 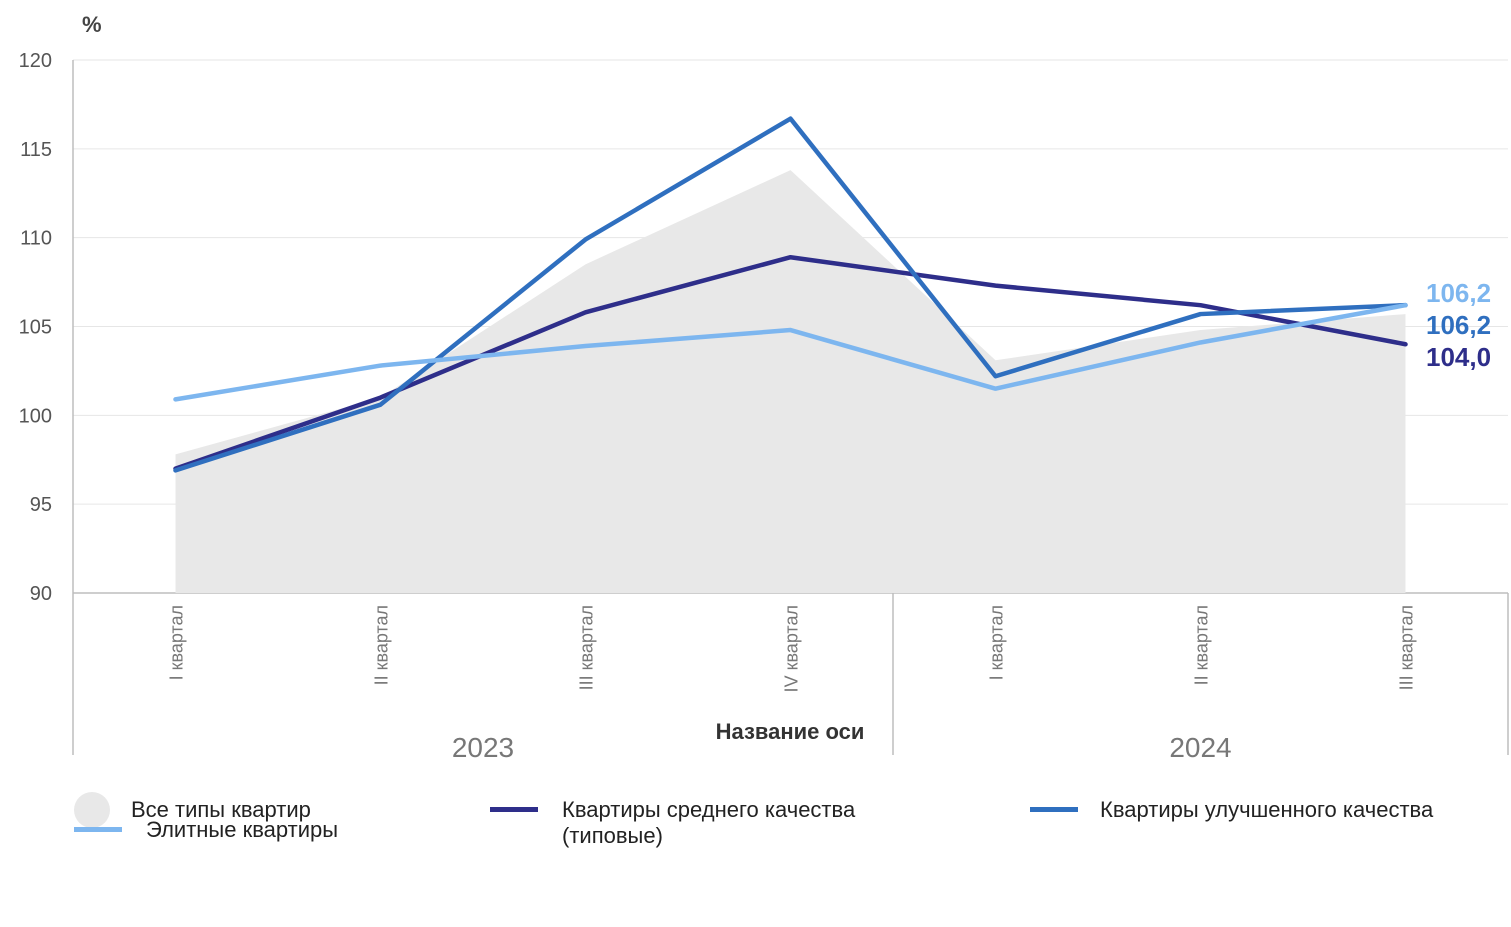 What do you see at coordinates (1267, 809) in the screenshot?
I see `legend-label-improved: Квартиры улучшенного качества` at bounding box center [1267, 809].